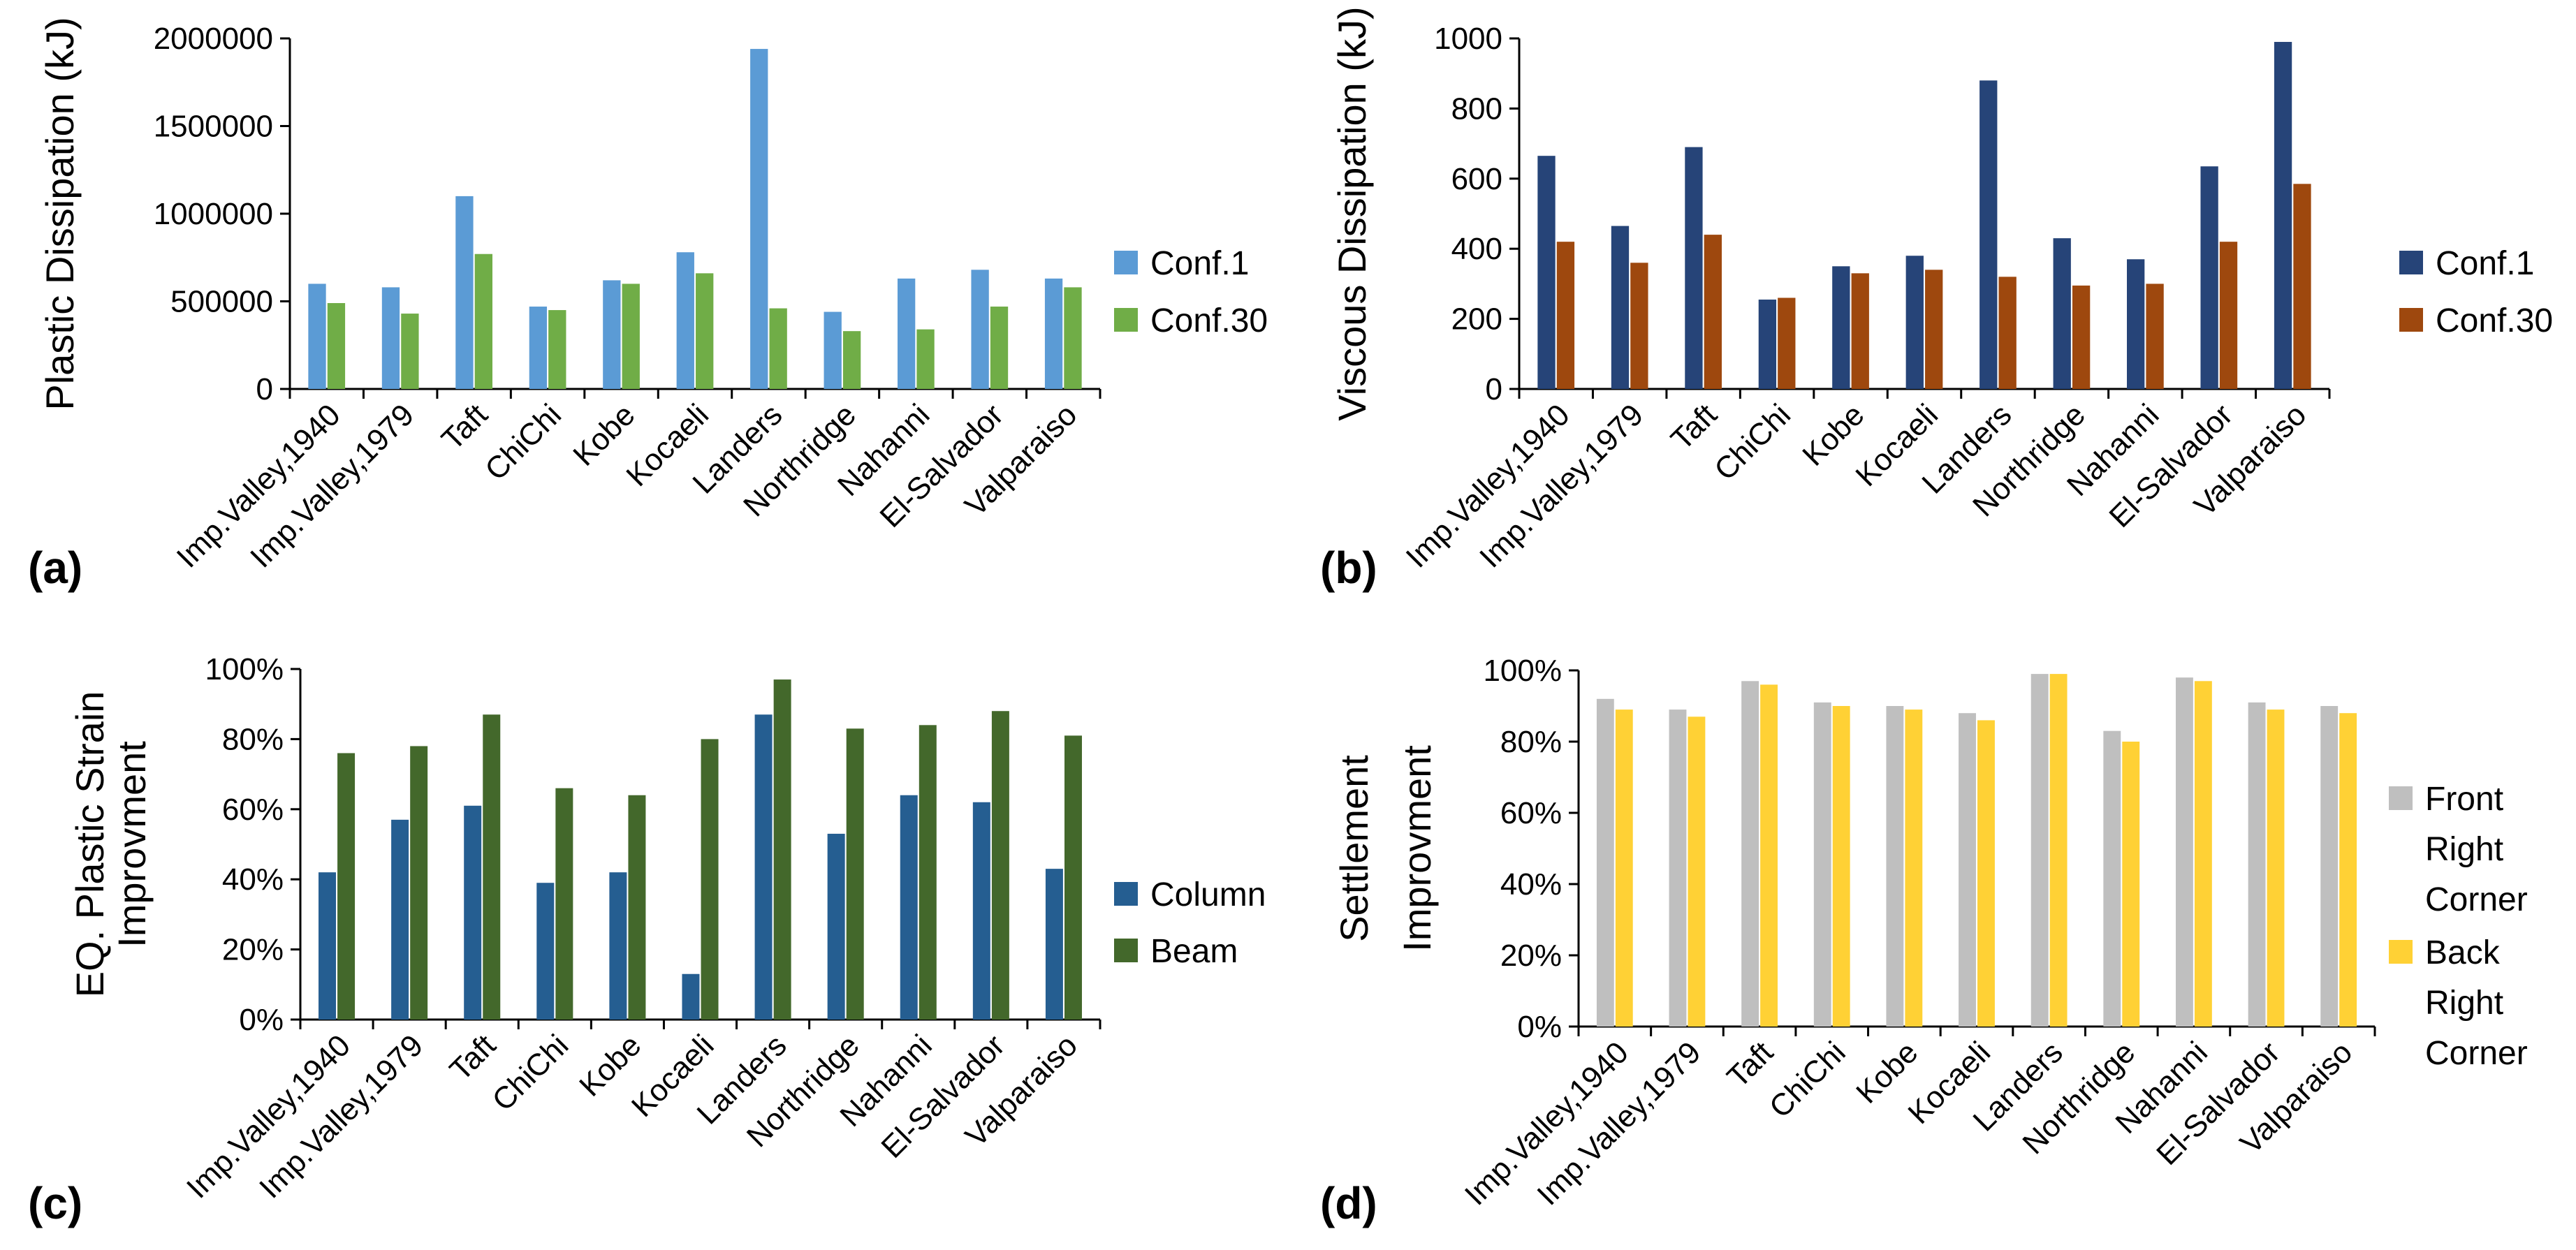  I want to click on y-axis-title: EQ. Plastic Strain, so click(90, 844).